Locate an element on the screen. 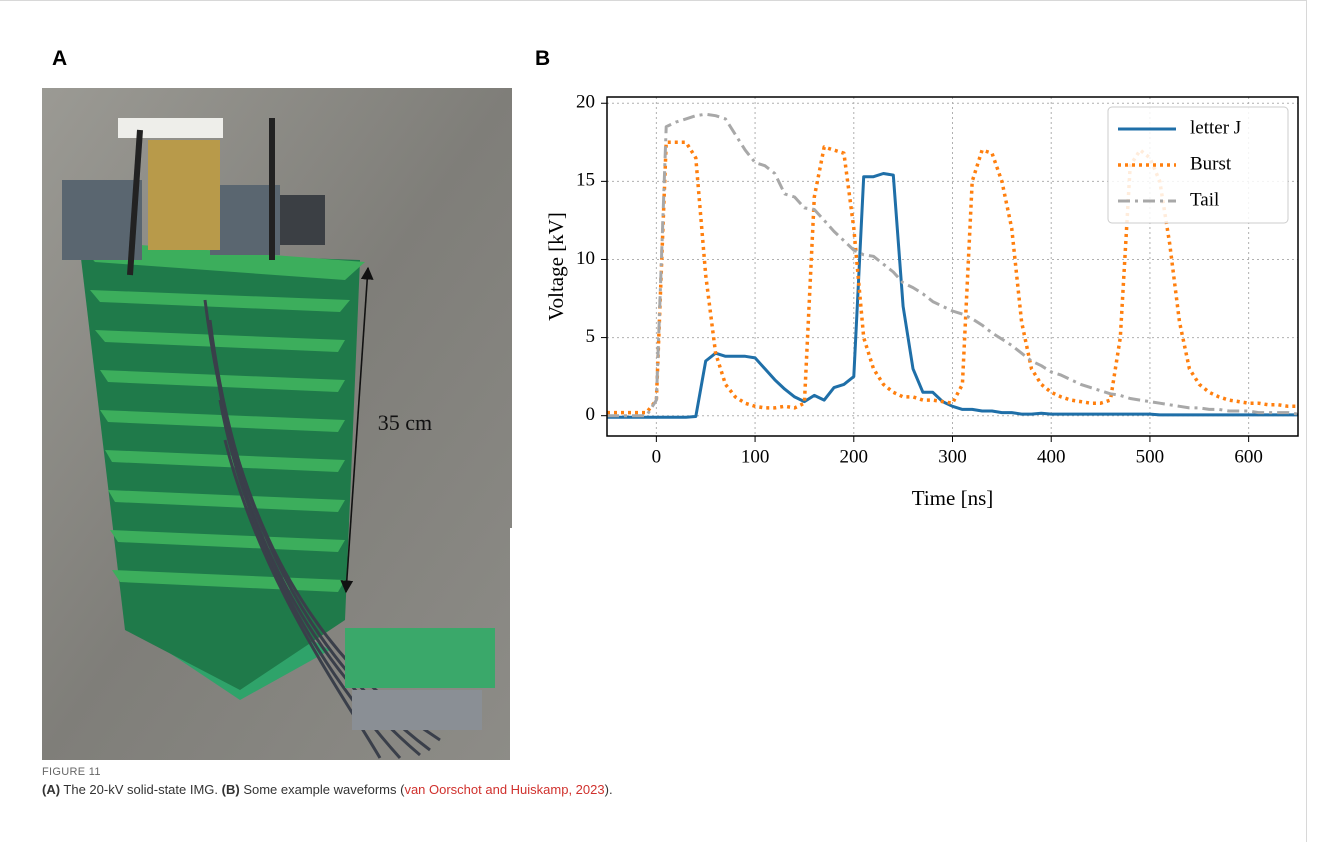  legend-label: Tail is located at coordinates (1204, 199).